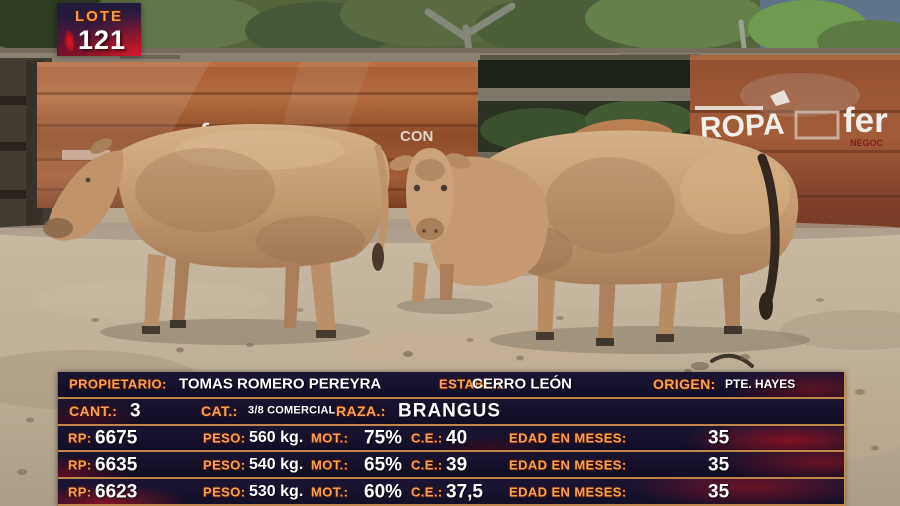 The height and width of the screenshot is (506, 900). What do you see at coordinates (86, 155) in the screenshot?
I see `left-banner-logo-fragment` at bounding box center [86, 155].